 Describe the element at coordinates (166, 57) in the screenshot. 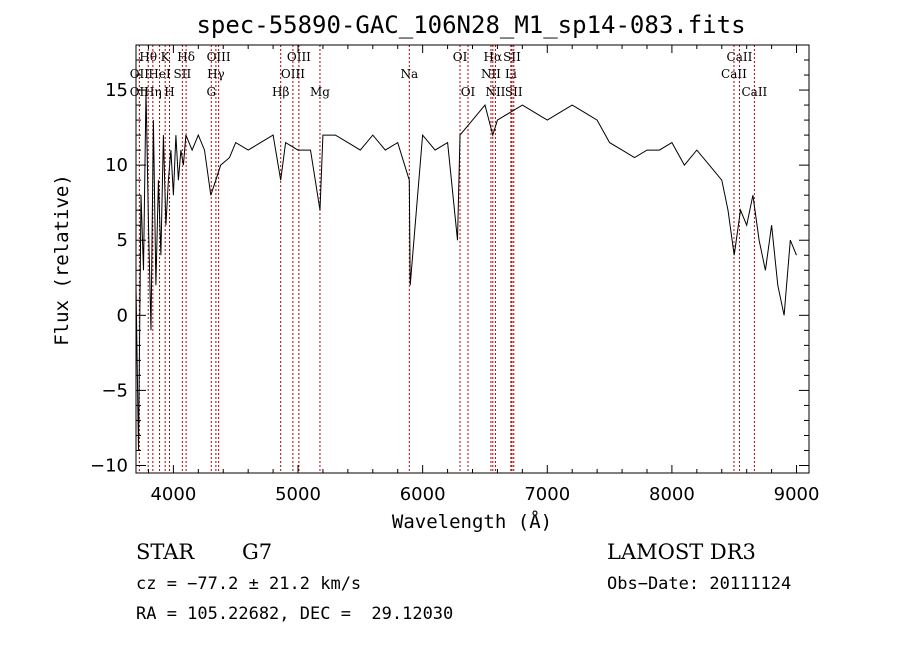

I see `line-label: K` at that location.